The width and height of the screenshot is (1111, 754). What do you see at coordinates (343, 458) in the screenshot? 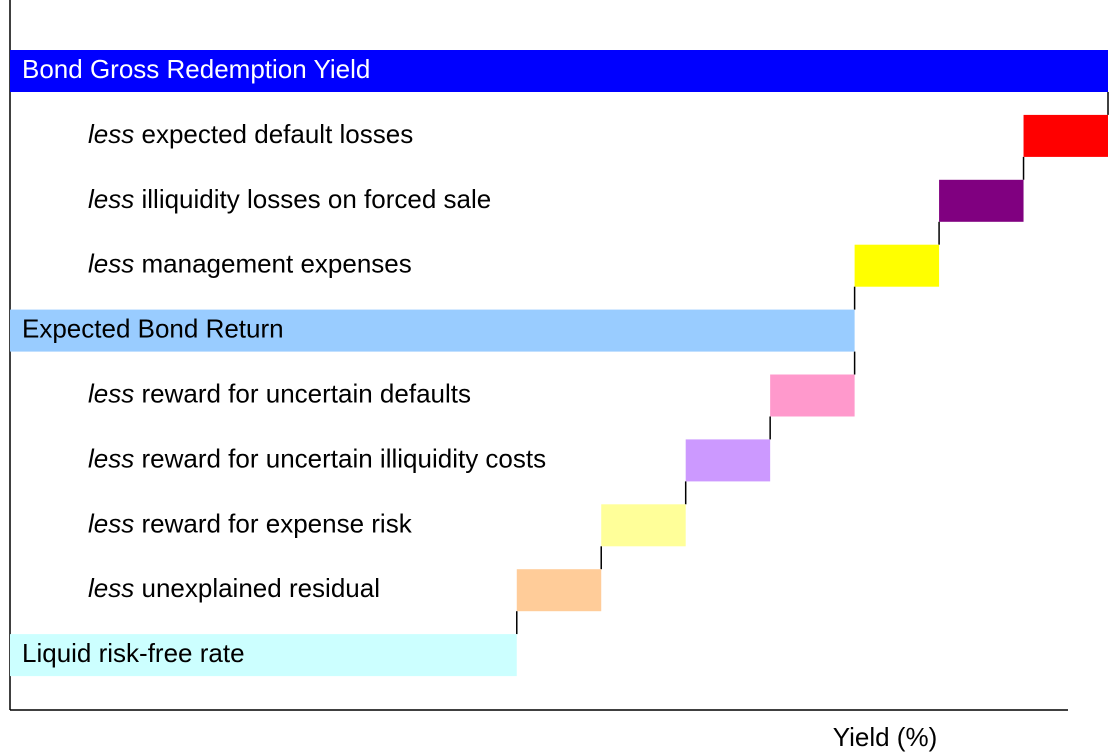
I see `label-text: reward for uncertain illiquidity costs` at bounding box center [343, 458].